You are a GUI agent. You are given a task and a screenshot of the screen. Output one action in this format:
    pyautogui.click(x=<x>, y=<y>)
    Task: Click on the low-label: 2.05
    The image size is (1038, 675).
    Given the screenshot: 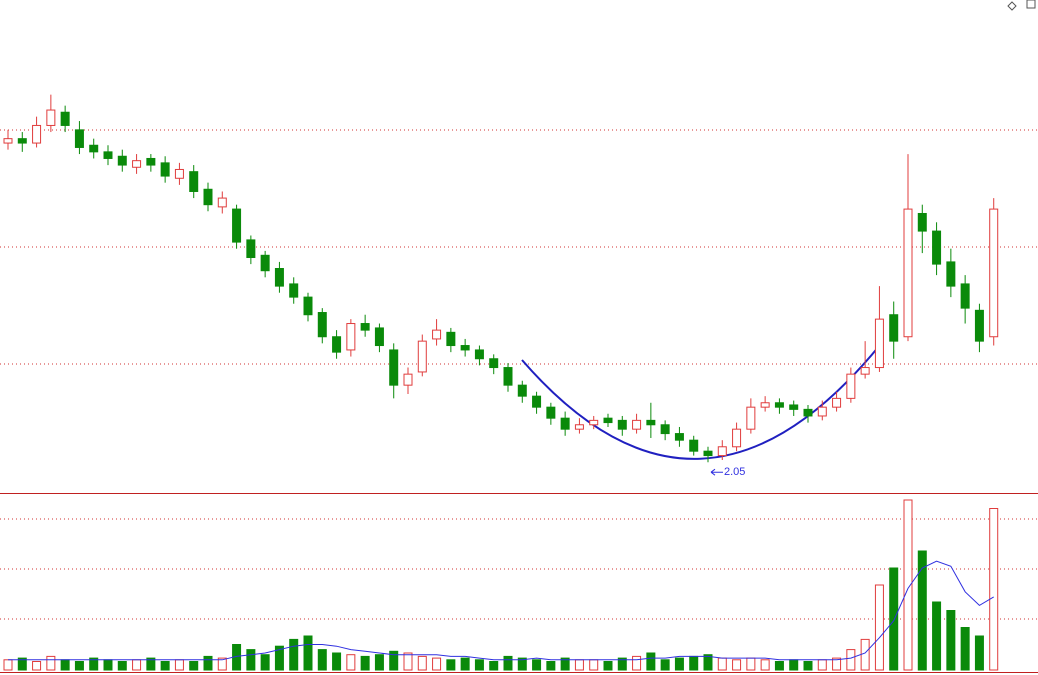 What is the action you would take?
    pyautogui.click(x=734, y=472)
    